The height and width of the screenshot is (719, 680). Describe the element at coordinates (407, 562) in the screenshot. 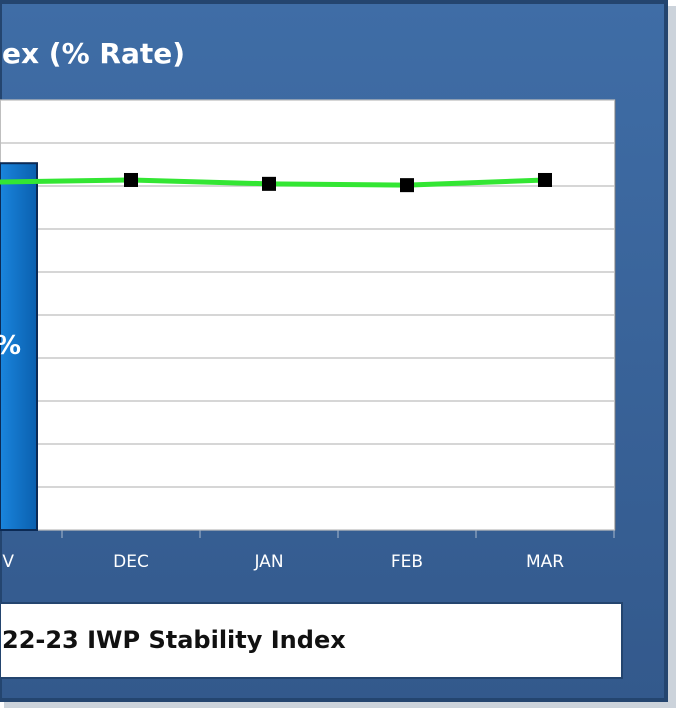

I see `x-tick-label: FEB` at that location.